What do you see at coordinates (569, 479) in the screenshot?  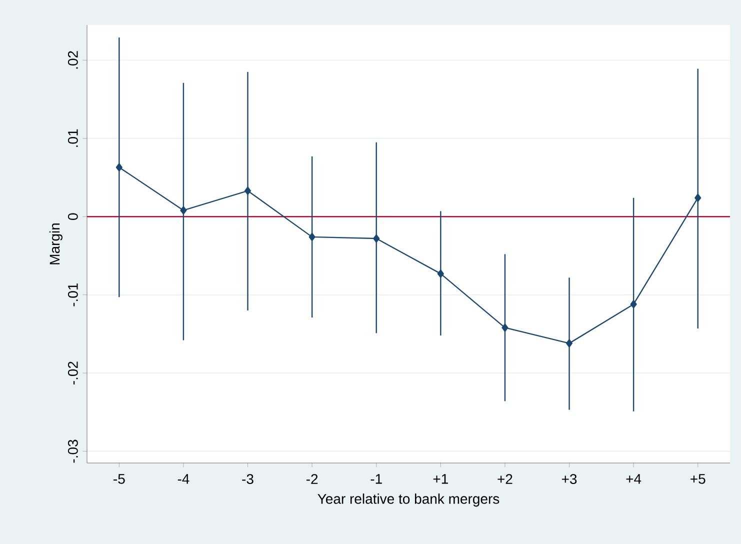 I see `x-tick-label: +3` at bounding box center [569, 479].